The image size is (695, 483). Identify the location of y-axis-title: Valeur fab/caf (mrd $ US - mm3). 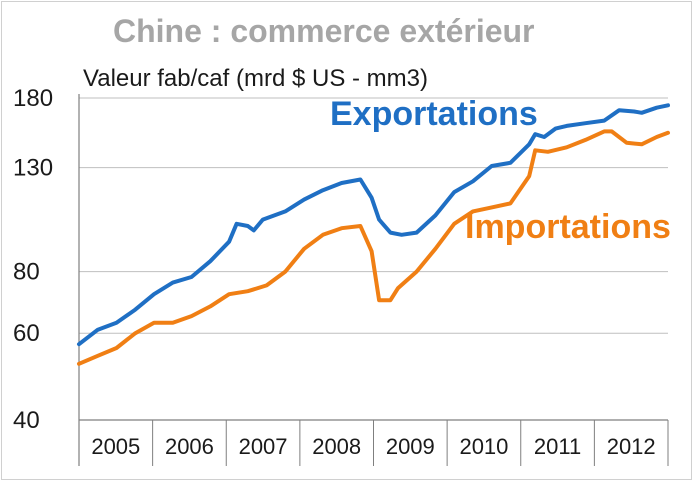
(255, 78).